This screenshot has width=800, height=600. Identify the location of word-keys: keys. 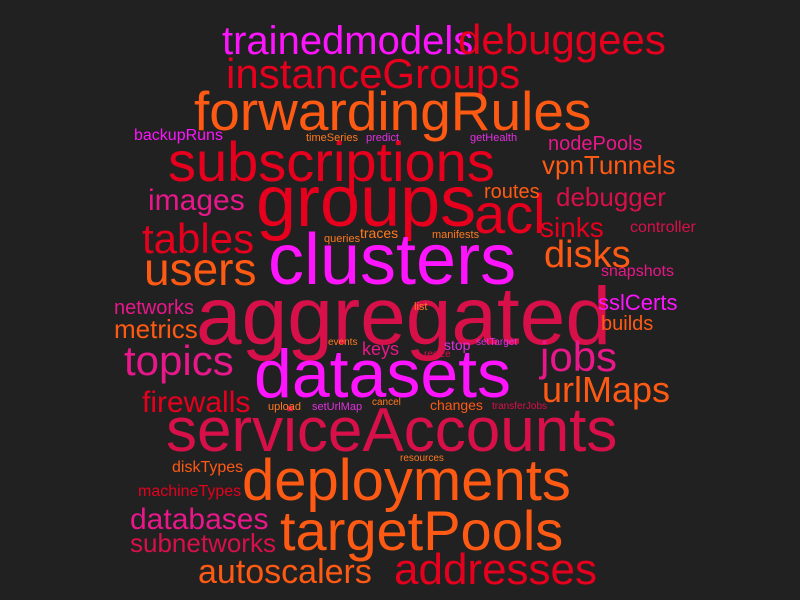
(381, 349).